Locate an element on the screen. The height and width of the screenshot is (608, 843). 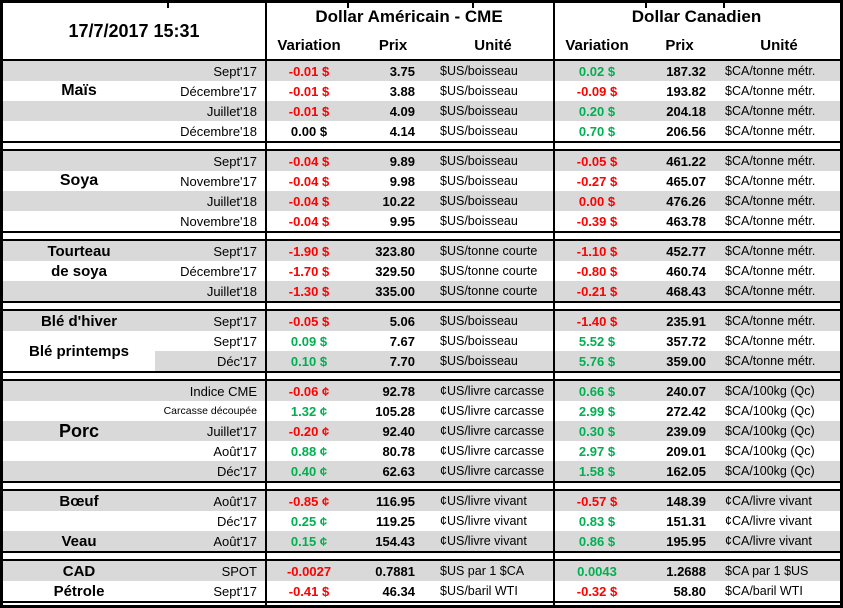
us-column-header-prix: Prix is located at coordinates (393, 45).